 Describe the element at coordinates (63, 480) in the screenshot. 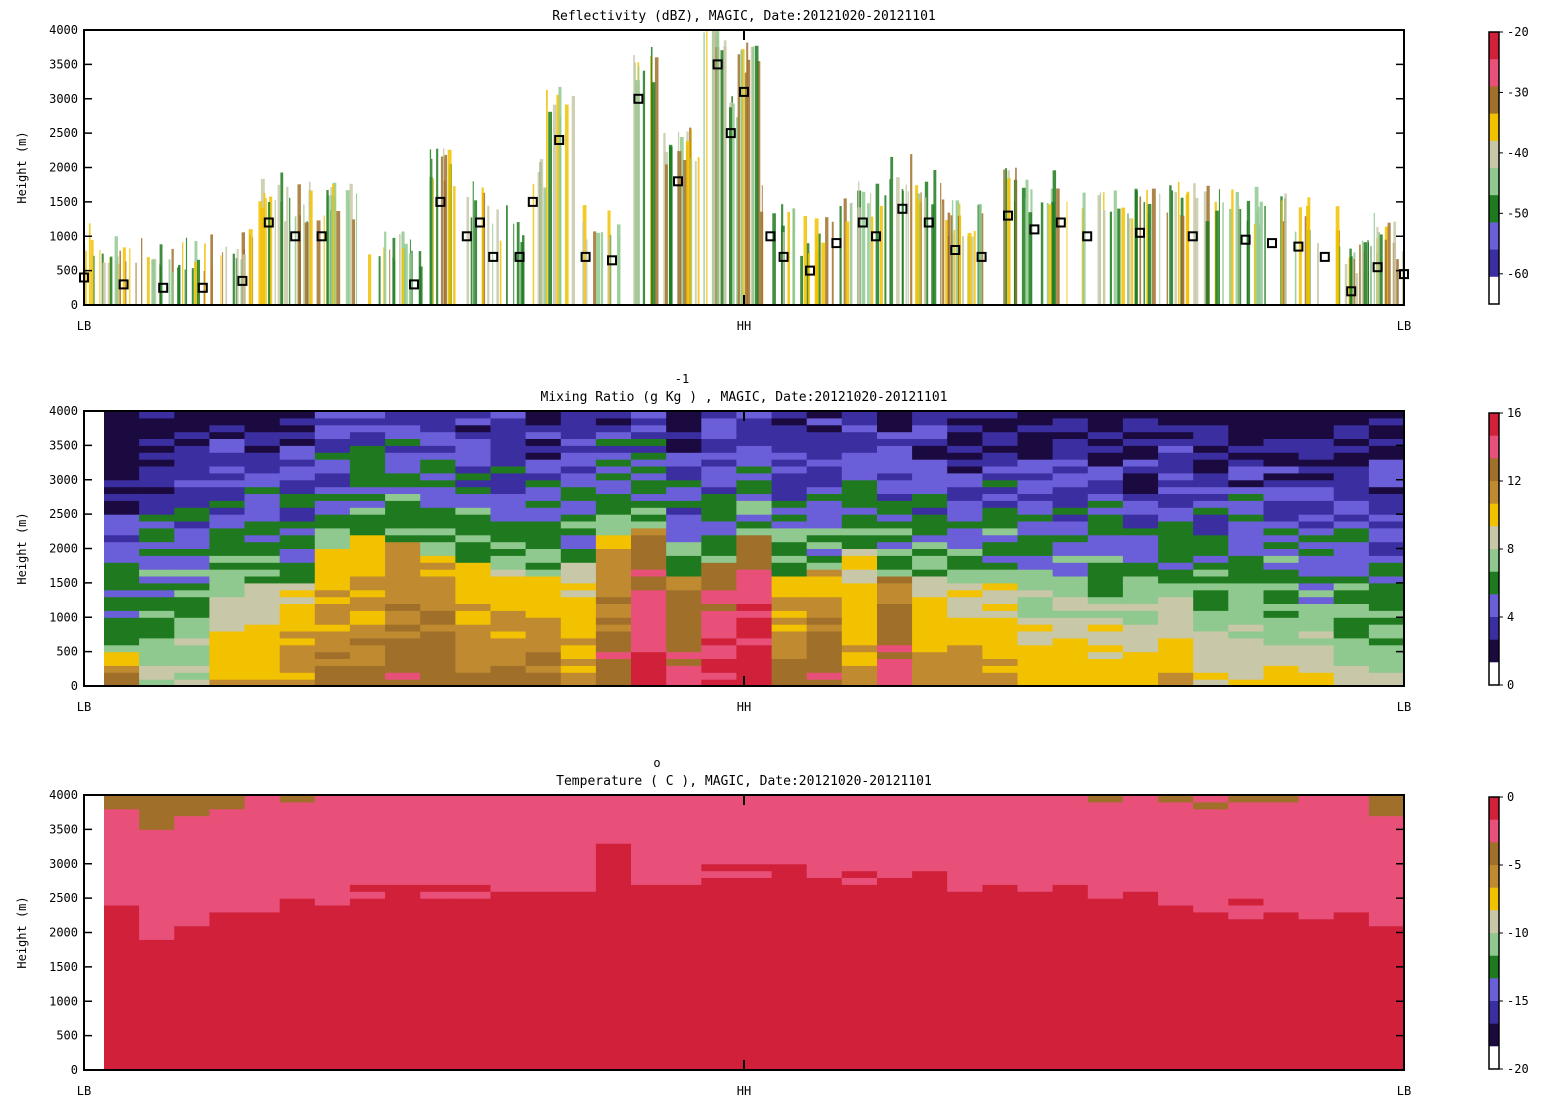

I see `y-tick-label: 3000` at that location.